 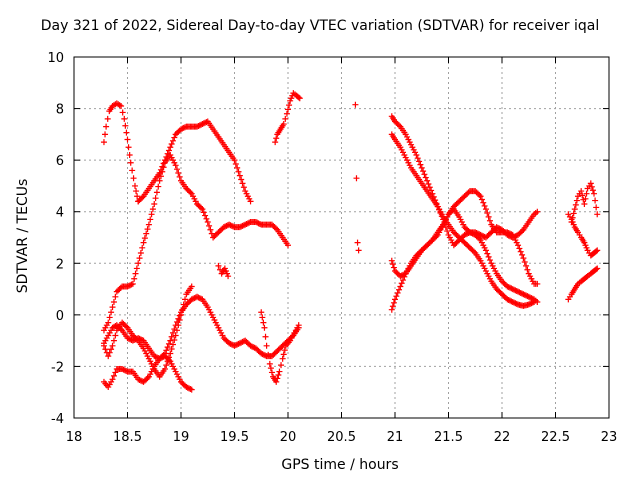 I want to click on x-tick-label: 19, so click(x=181, y=437).